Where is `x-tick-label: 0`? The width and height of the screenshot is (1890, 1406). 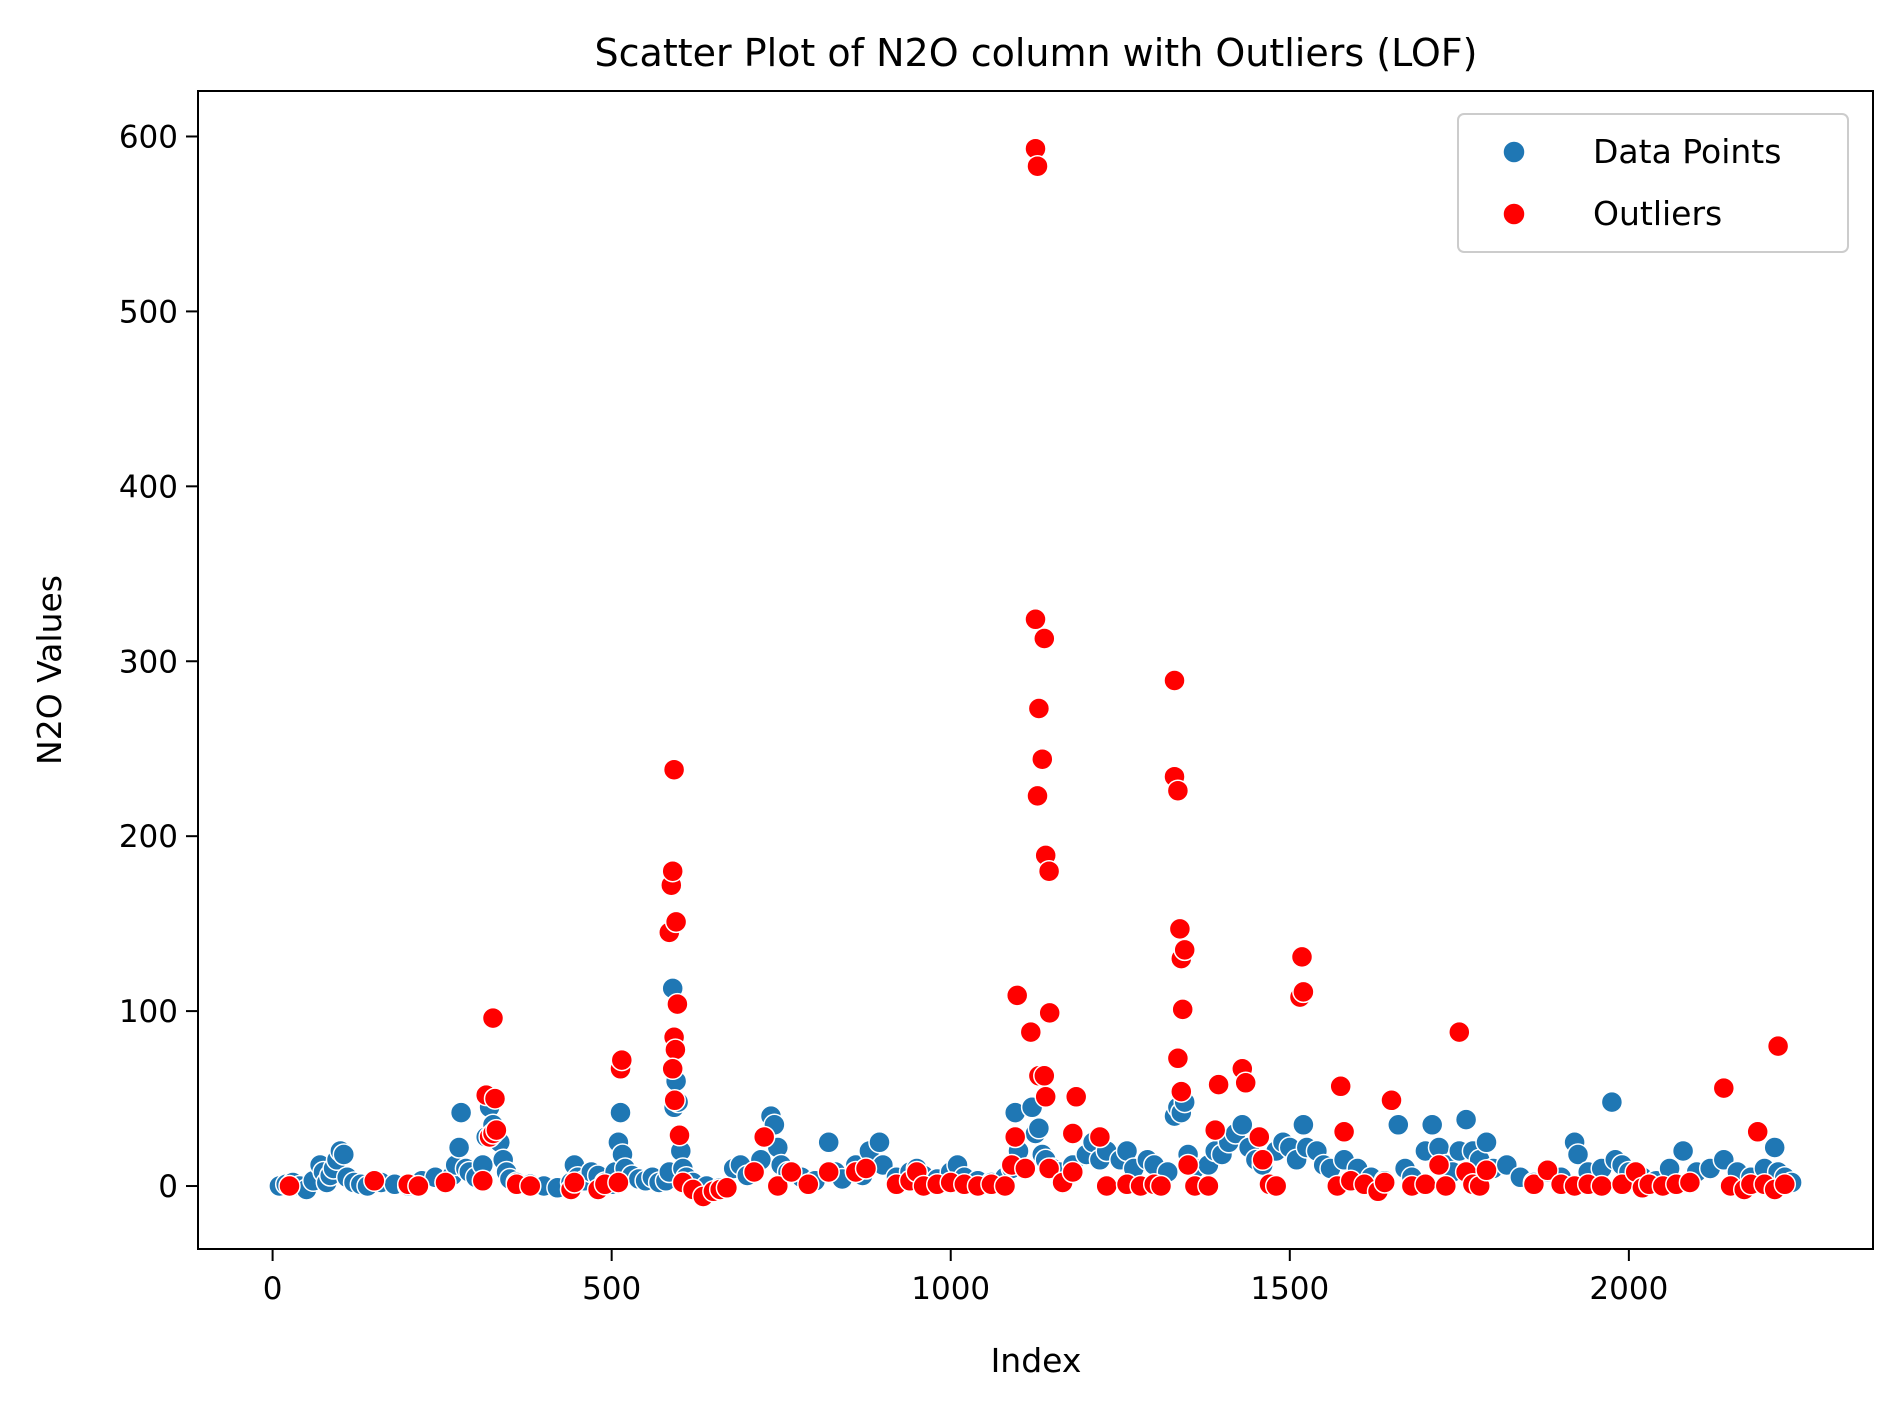
x-tick-label: 0 is located at coordinates (273, 1289).